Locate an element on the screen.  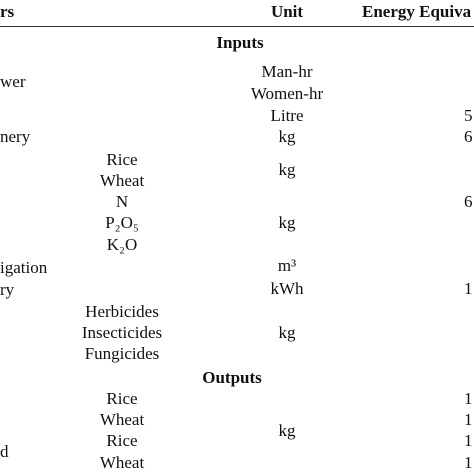
item: K₂O is located at coordinates (122, 244).